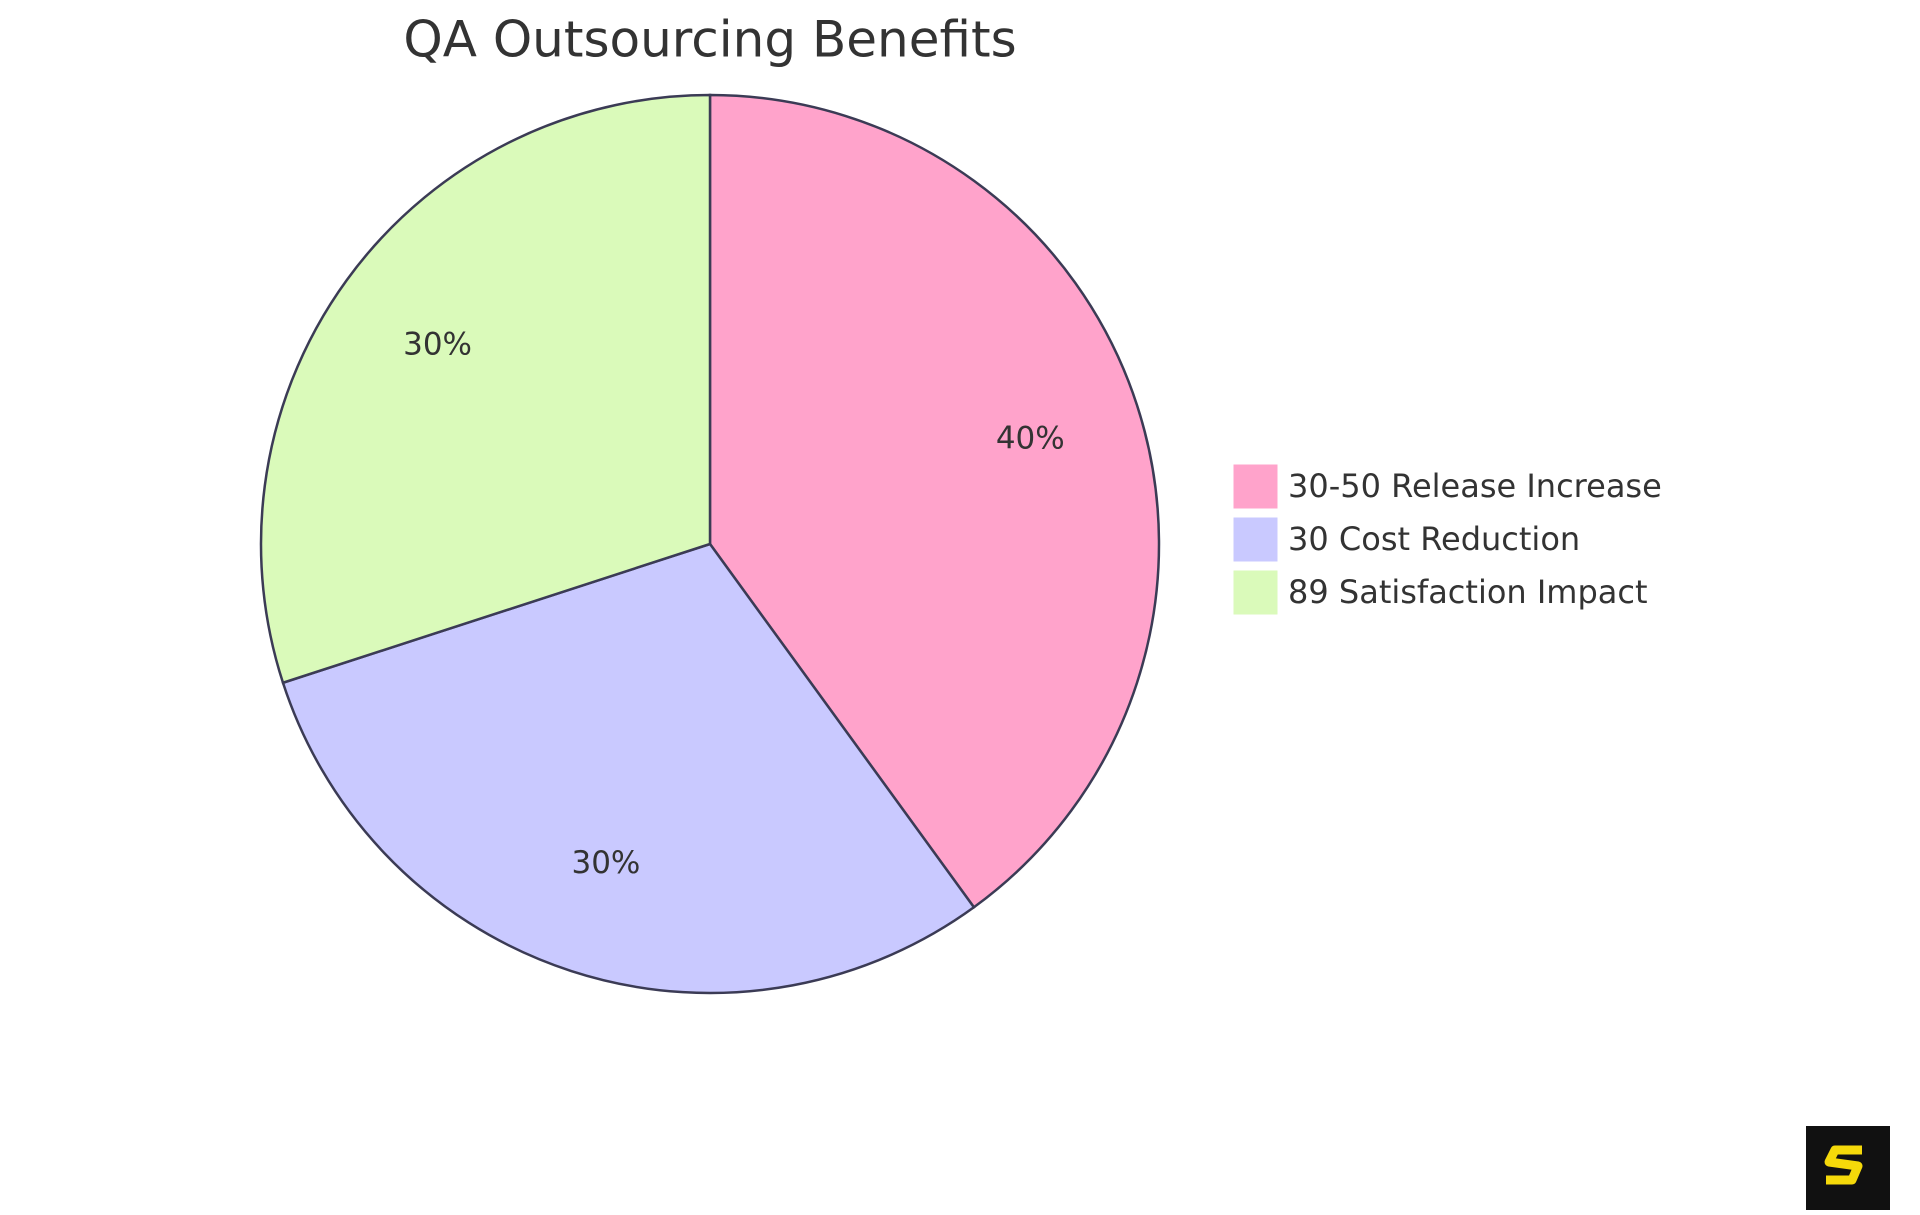 Image resolution: width=1920 pixels, height=1215 pixels. What do you see at coordinates (1434, 539) in the screenshot?
I see `legend-label: 30 Cost Reduction` at bounding box center [1434, 539].